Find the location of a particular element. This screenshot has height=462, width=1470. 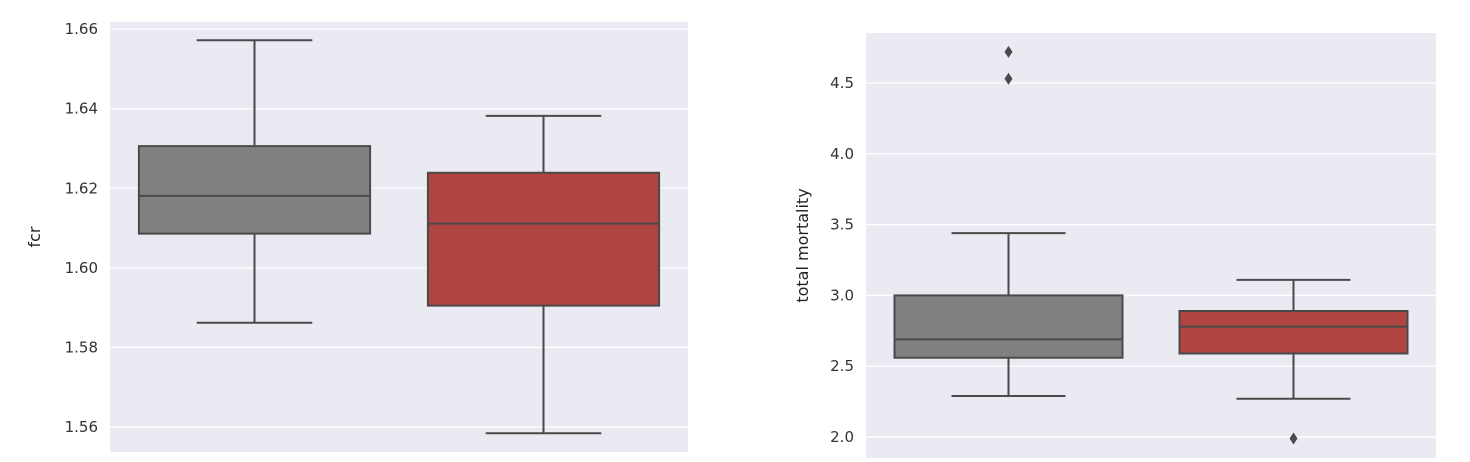

y-tick-label: 1.58 is located at coordinates (81, 347).